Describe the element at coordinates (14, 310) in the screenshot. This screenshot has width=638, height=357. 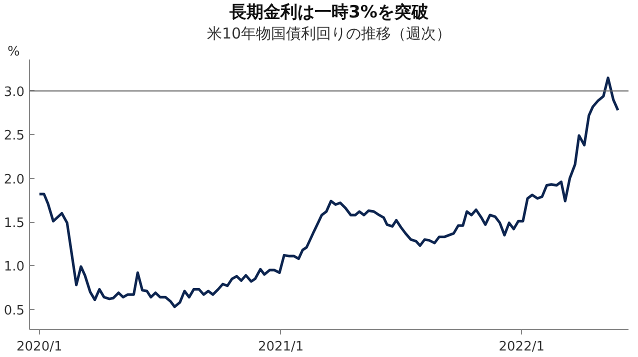
I see `y-tick-label: 0.5` at that location.